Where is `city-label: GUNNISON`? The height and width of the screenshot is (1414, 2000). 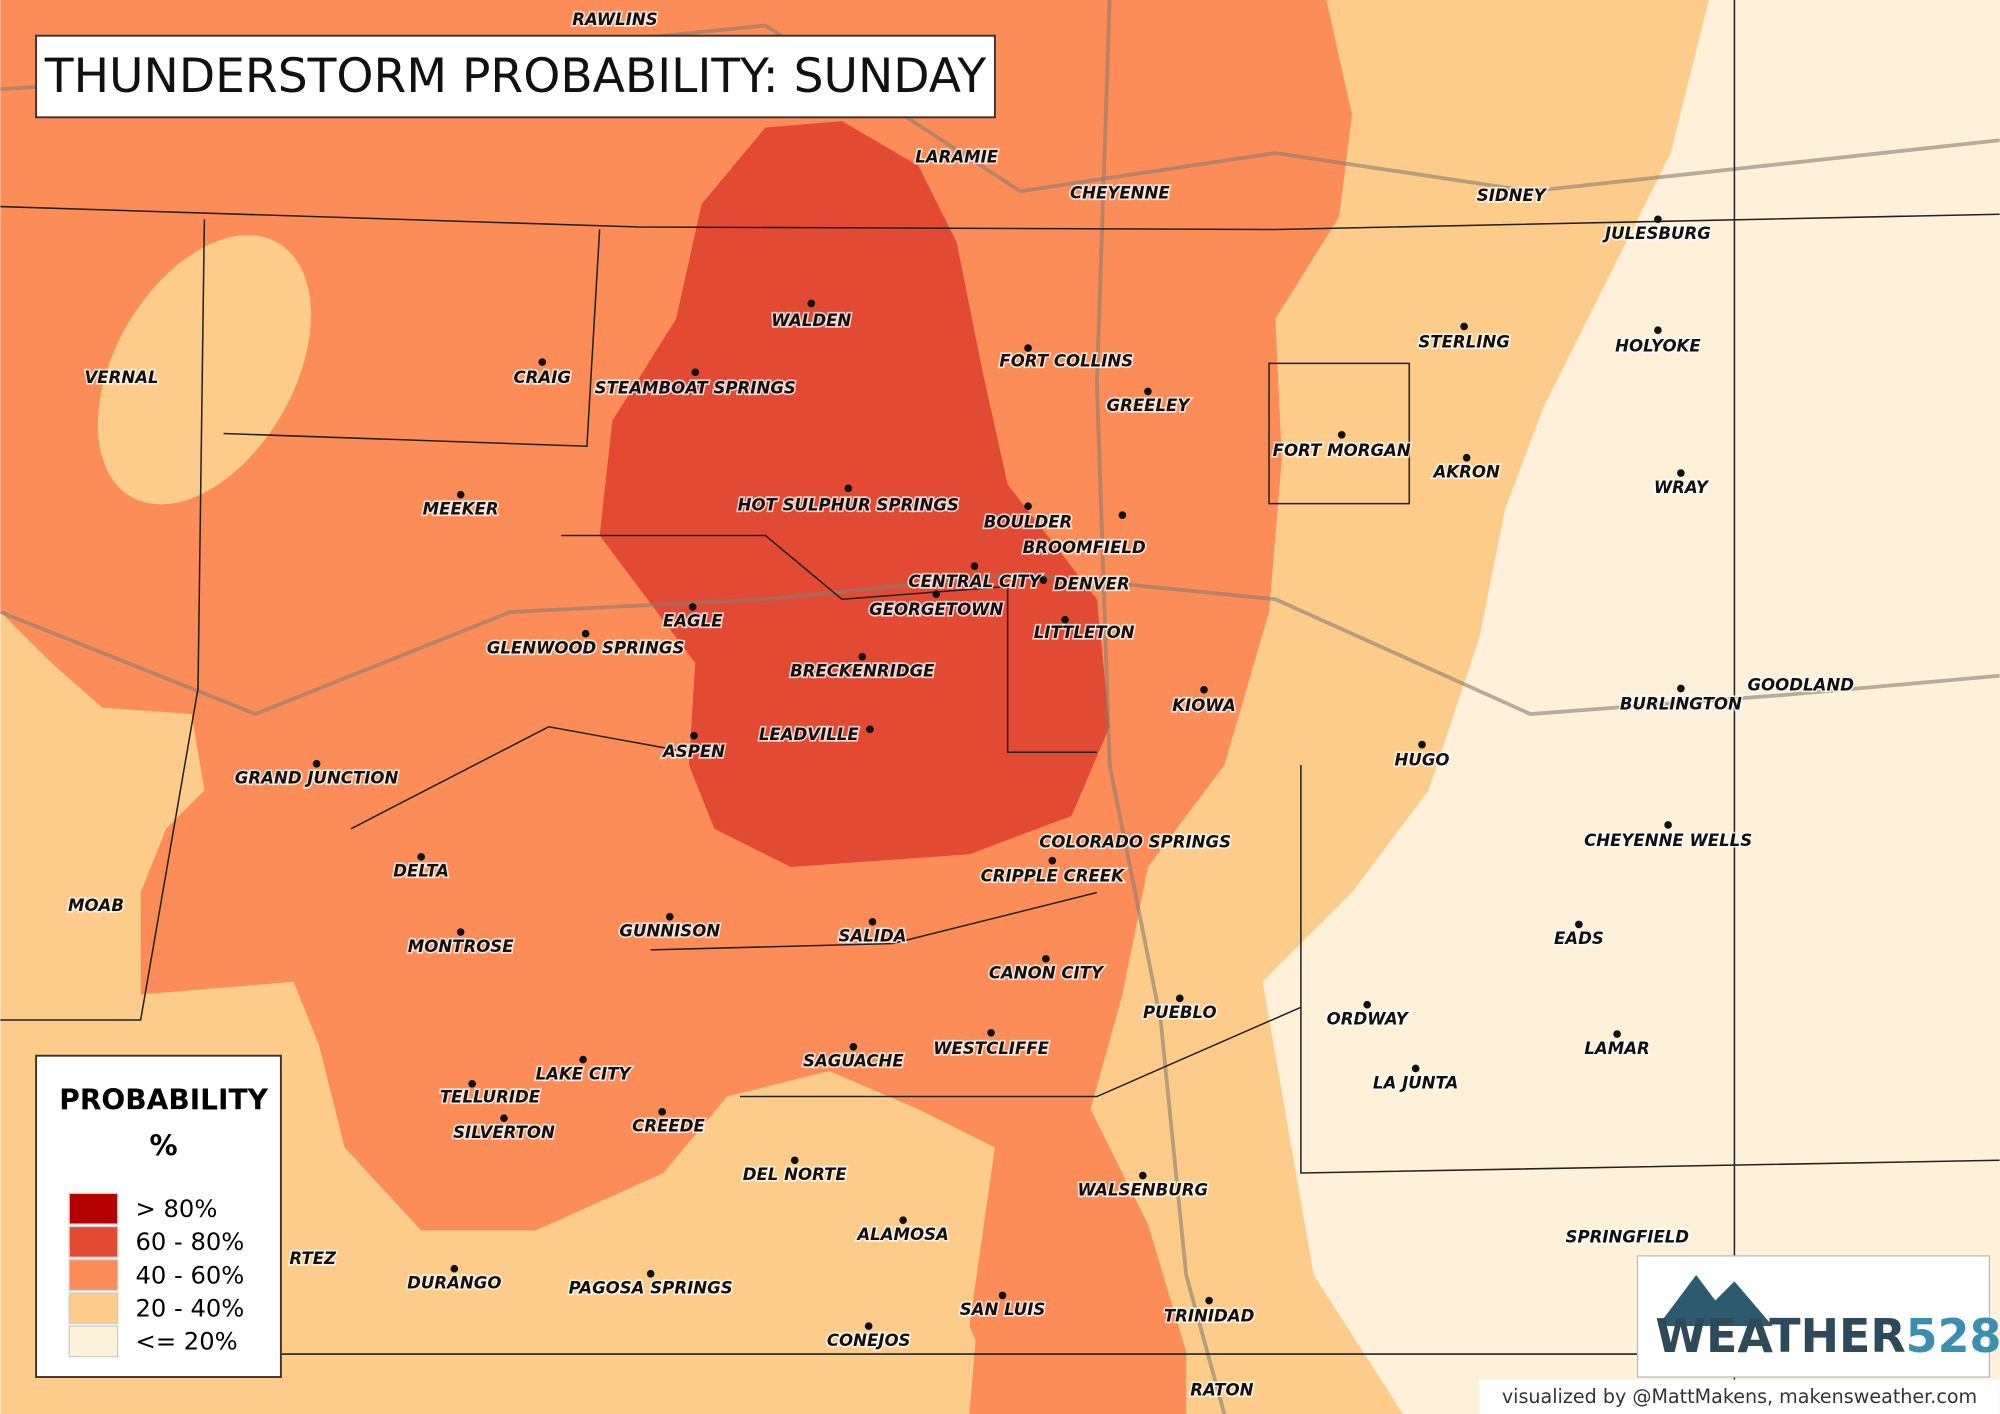 city-label: GUNNISON is located at coordinates (669, 931).